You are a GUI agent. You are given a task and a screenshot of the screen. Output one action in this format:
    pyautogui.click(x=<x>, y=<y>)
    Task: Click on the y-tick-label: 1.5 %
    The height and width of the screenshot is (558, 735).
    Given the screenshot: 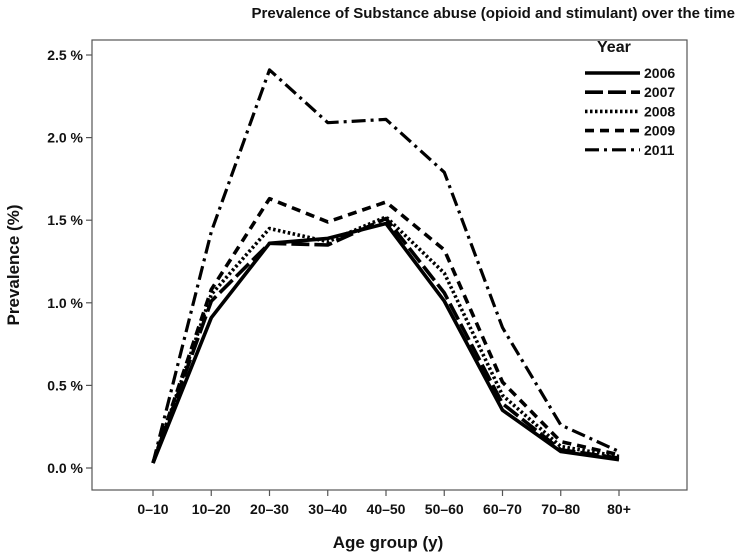 What is the action you would take?
    pyautogui.click(x=65, y=220)
    